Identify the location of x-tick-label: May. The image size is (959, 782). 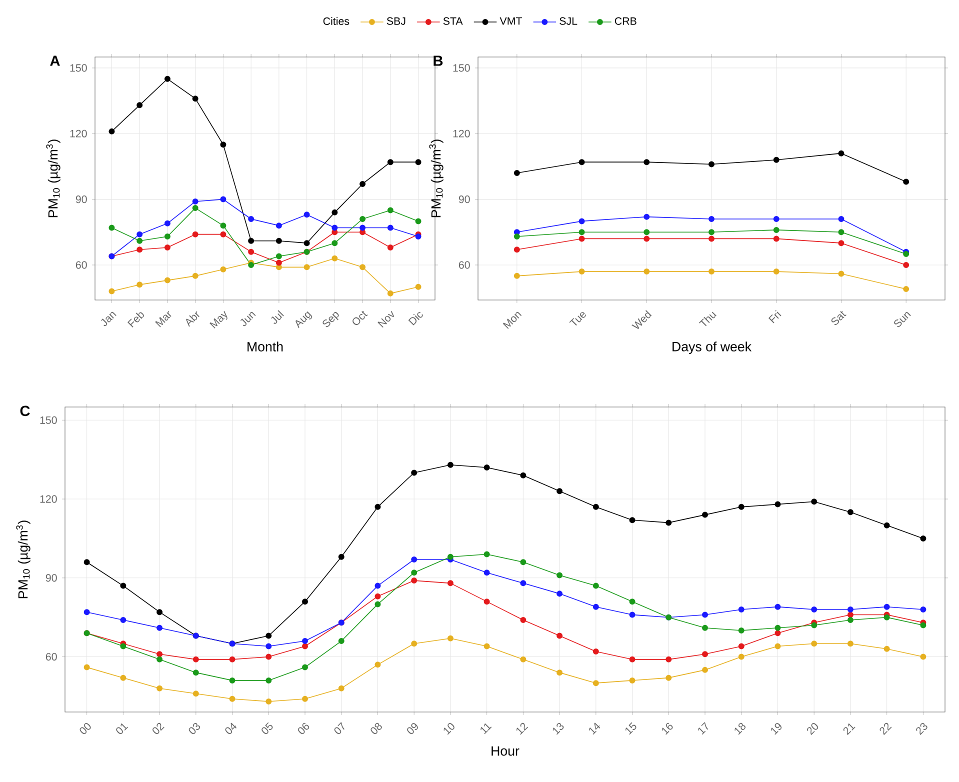
(219, 319).